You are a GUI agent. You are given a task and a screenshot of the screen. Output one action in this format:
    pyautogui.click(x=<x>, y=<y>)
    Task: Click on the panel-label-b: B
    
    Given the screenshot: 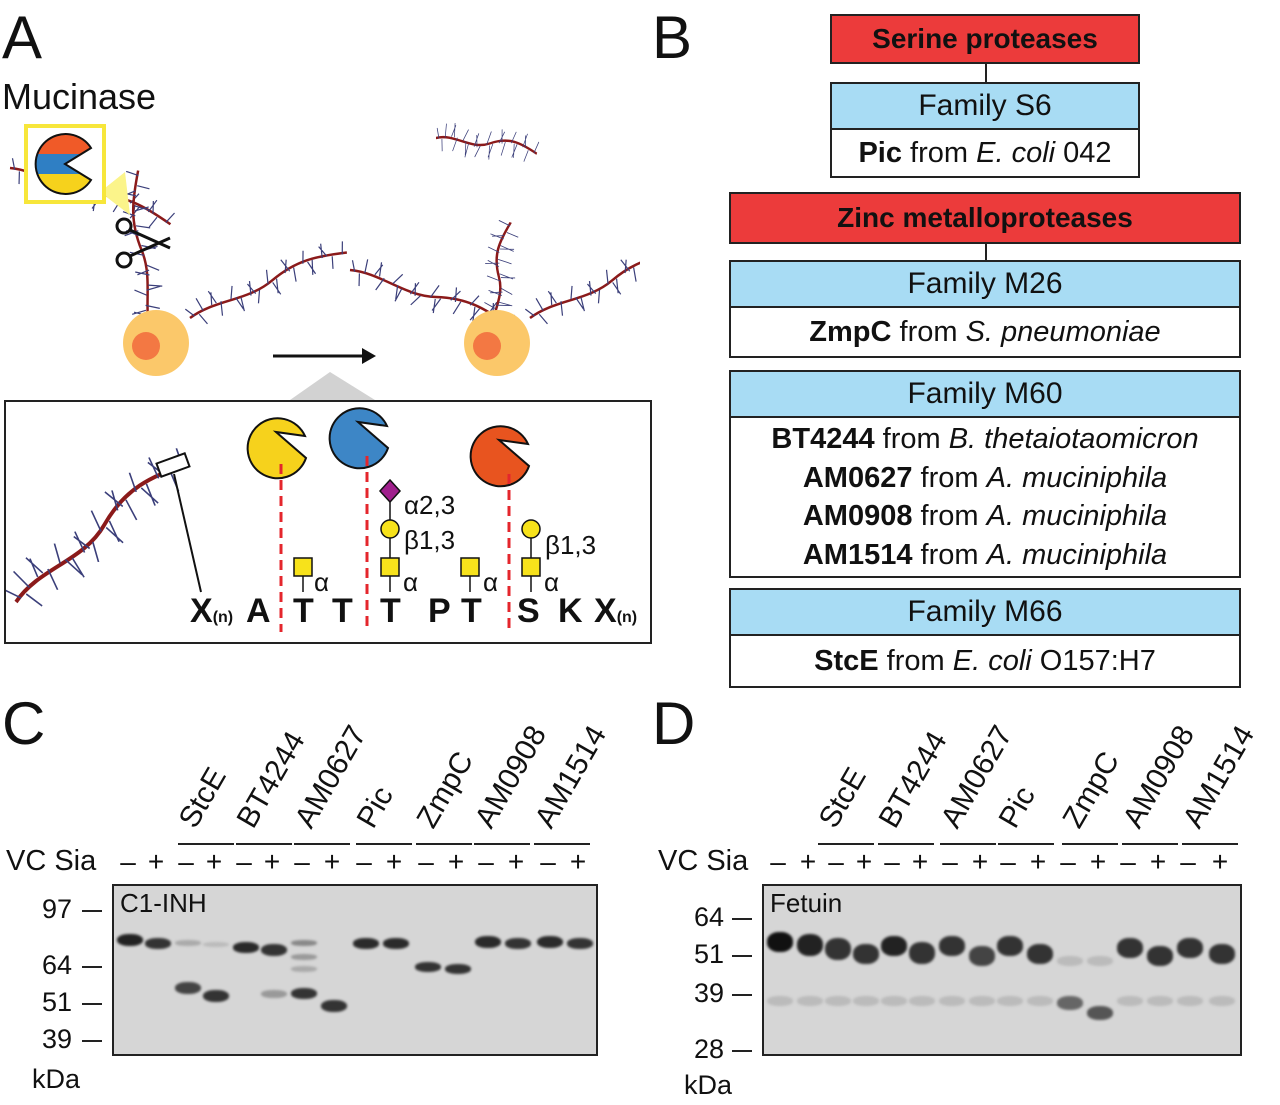 What is the action you would take?
    pyautogui.click(x=672, y=37)
    